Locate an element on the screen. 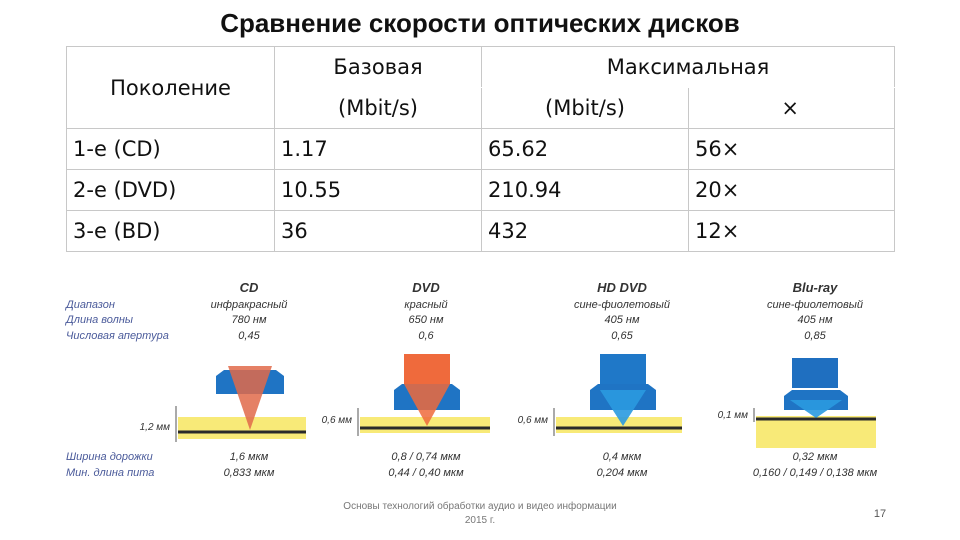 Image resolution: width=960 pixels, height=540 pixels. cell-multiplier: 20× is located at coordinates (791, 190).